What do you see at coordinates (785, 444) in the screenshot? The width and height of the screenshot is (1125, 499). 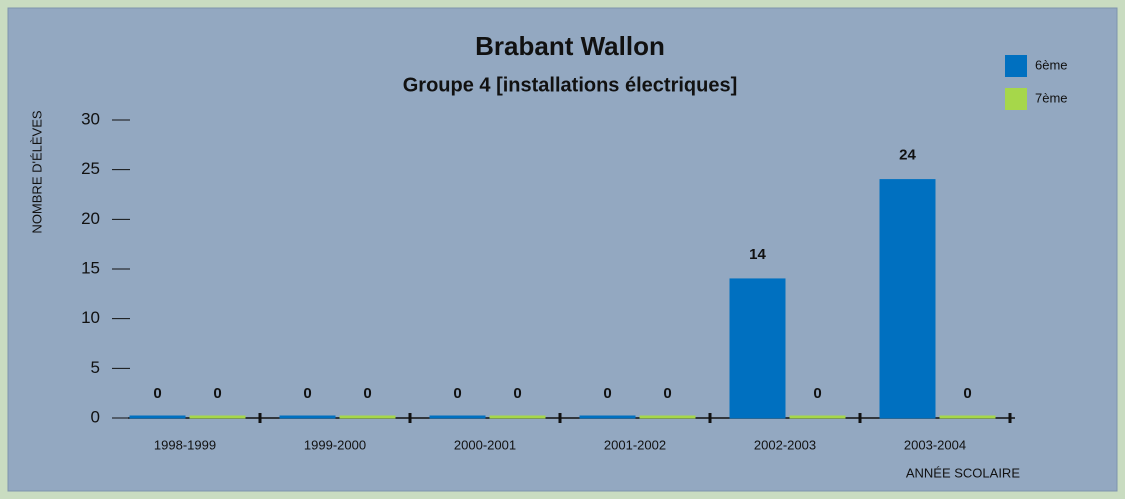 I see `x-tick-label: 2002-2003` at bounding box center [785, 444].